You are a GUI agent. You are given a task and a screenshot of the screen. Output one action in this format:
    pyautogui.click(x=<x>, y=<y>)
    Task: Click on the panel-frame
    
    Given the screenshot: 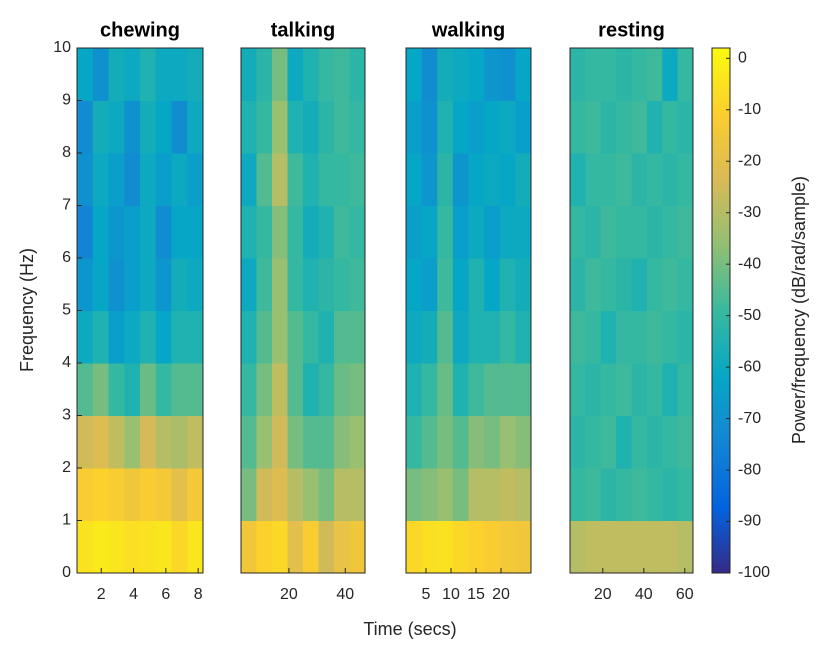 What is the action you would take?
    pyautogui.click(x=631, y=310)
    